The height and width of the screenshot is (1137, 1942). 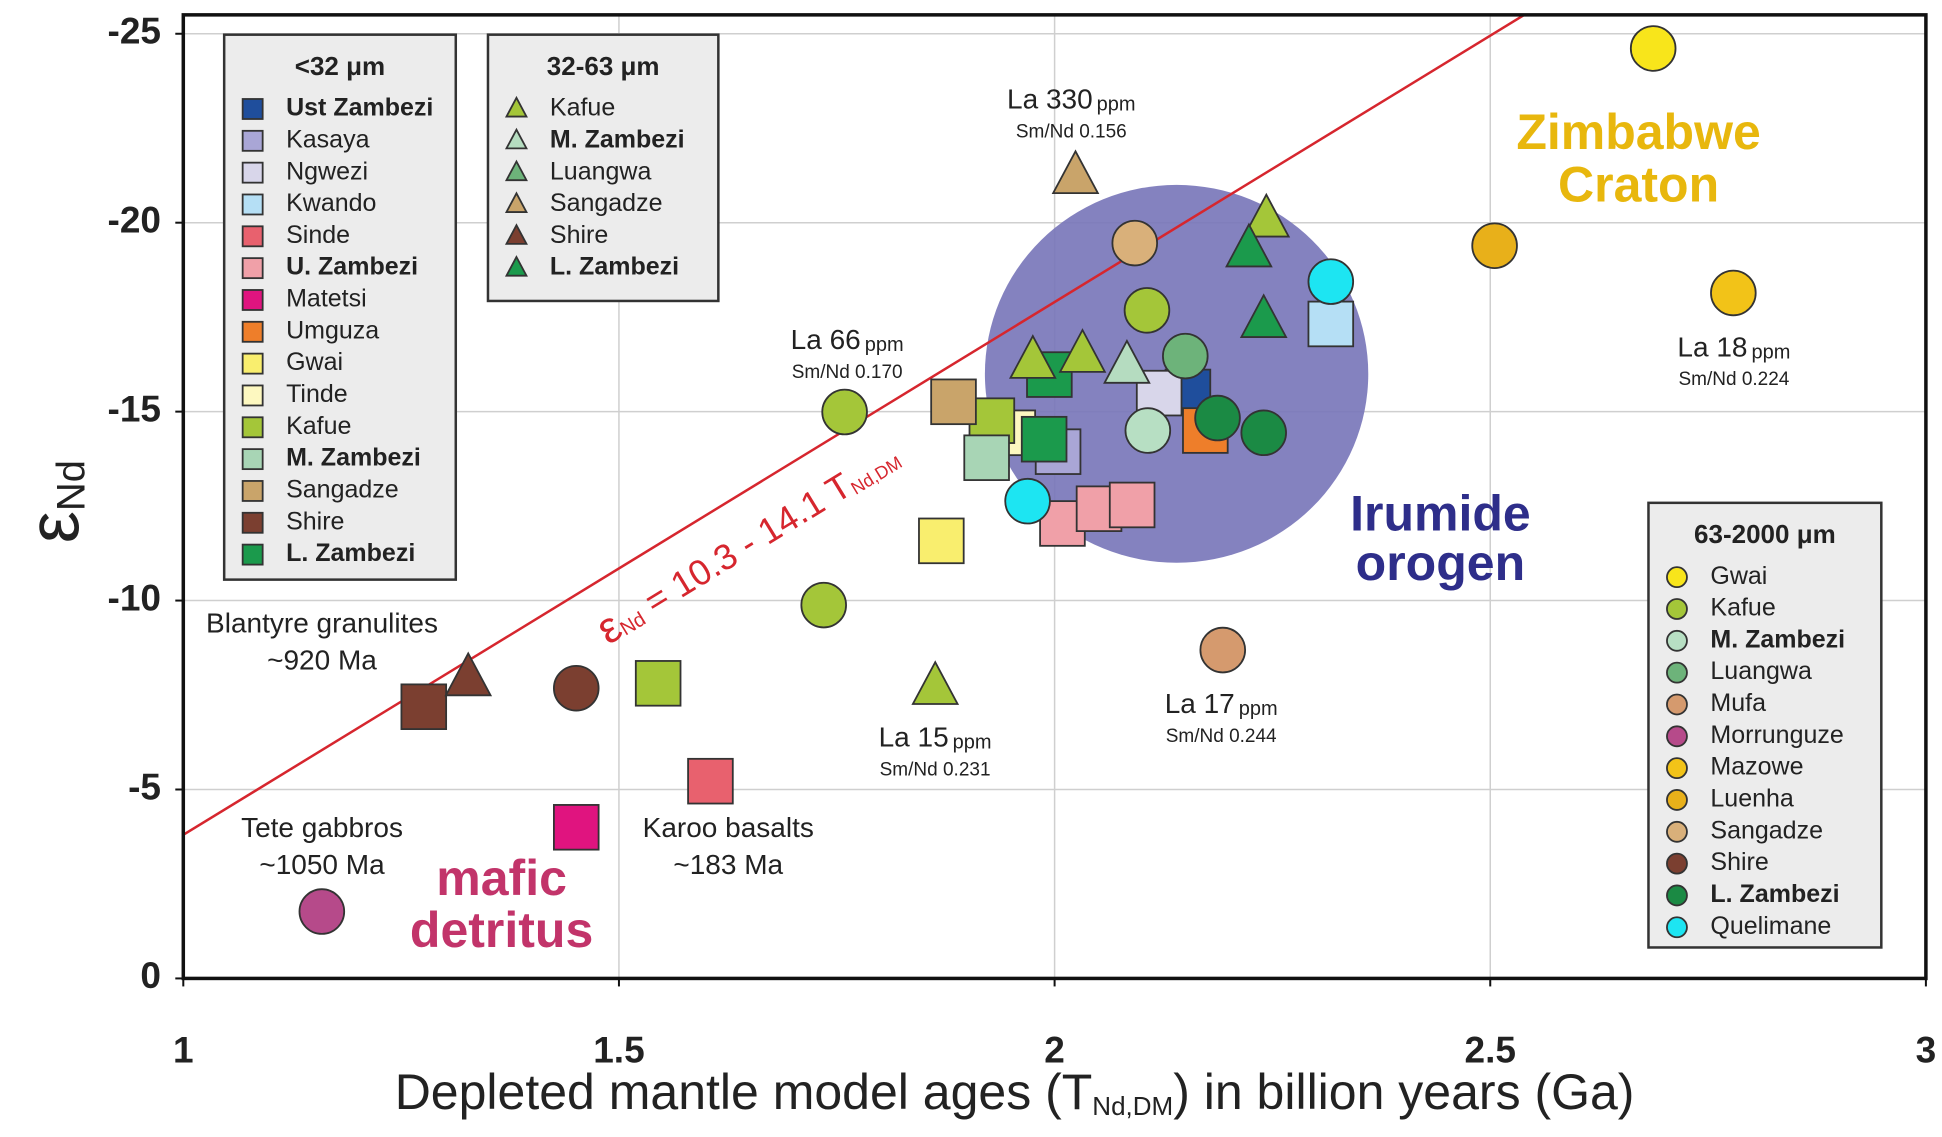 I want to click on x-tick-label: 1, so click(x=183, y=1050).